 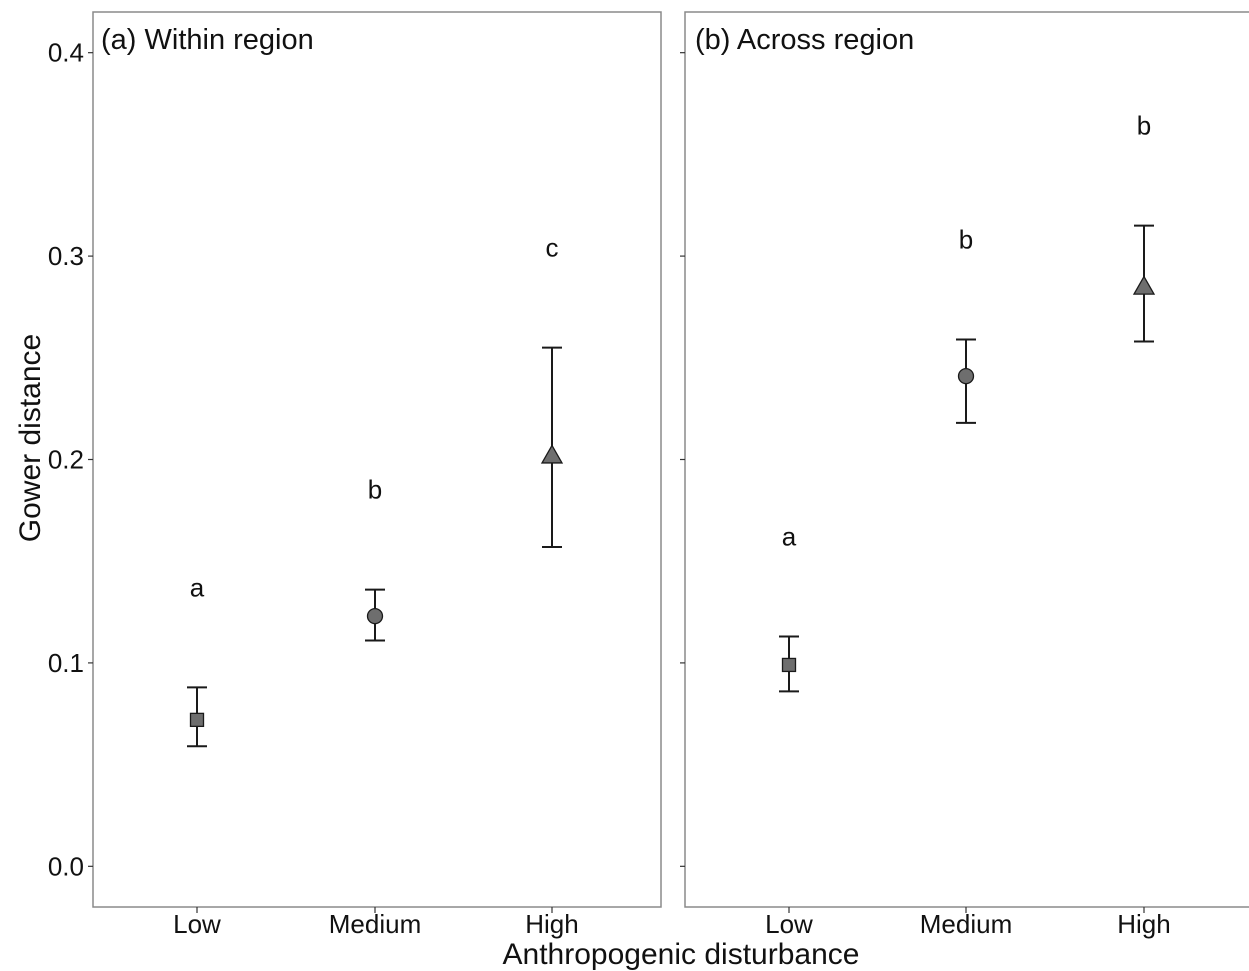 I want to click on y-tick-label: 0.4, so click(x=66, y=53).